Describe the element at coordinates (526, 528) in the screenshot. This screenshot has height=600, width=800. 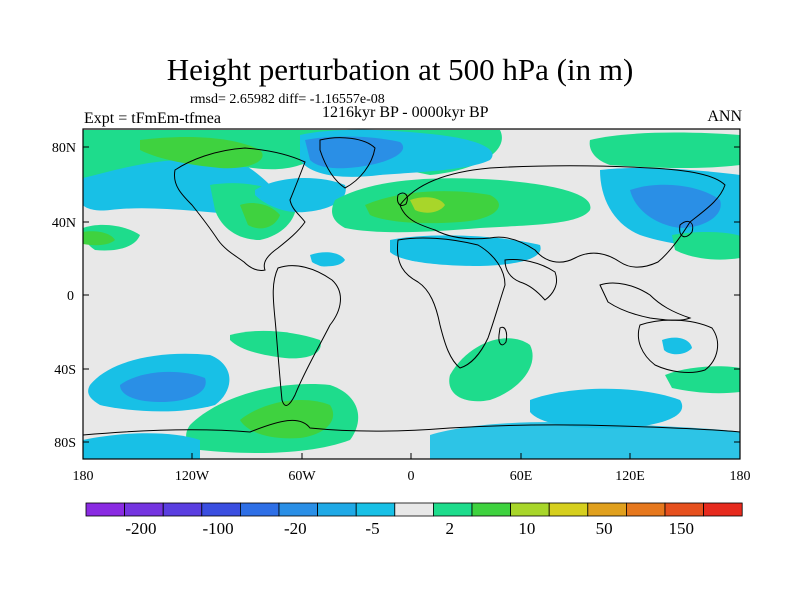
I see `colorbar-label: 10` at that location.